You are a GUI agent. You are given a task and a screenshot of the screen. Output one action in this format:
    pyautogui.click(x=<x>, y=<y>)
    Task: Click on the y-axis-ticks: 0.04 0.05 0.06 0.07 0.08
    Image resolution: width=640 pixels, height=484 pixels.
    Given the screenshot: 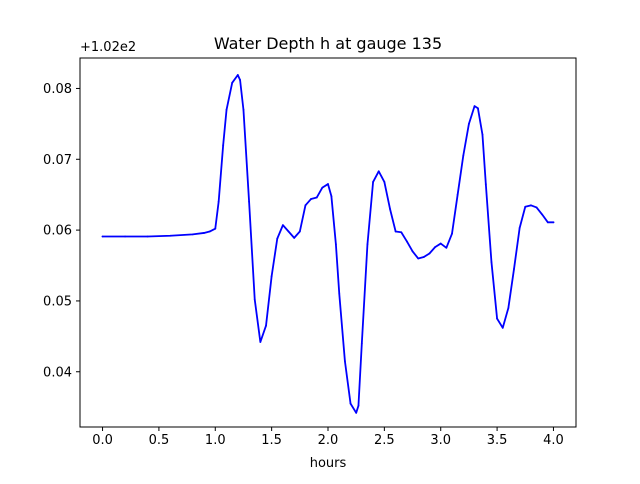 What is the action you would take?
    pyautogui.click(x=61, y=231)
    